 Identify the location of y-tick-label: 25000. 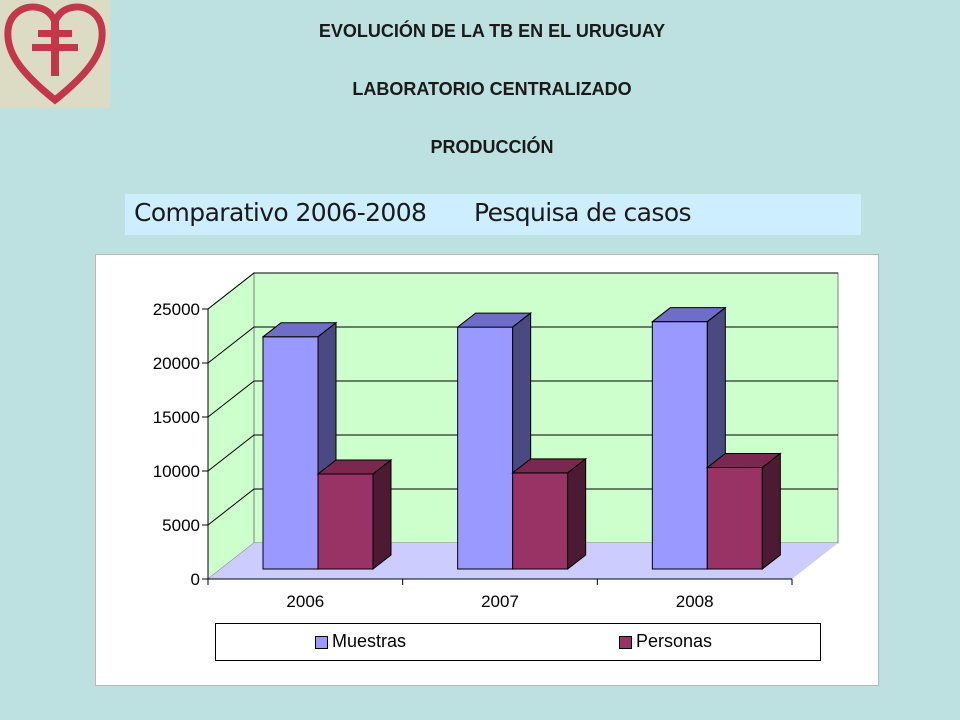
(176, 309).